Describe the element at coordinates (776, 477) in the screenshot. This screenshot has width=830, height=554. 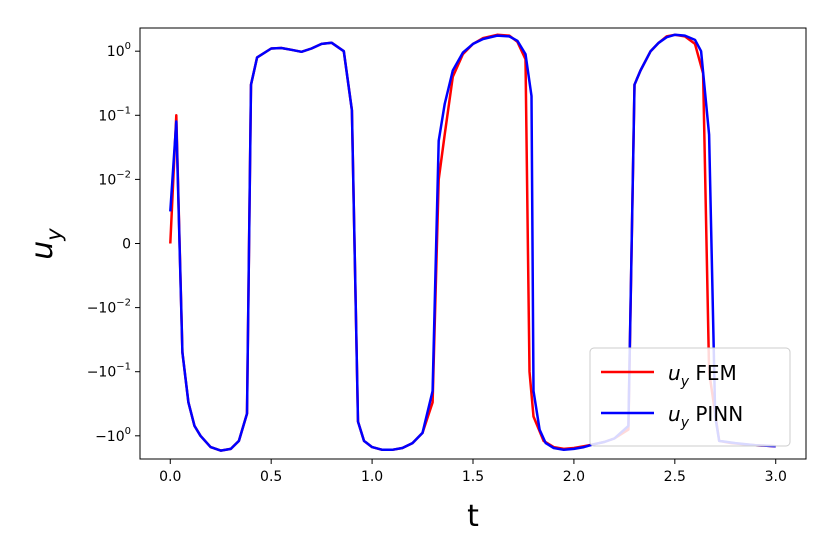
I see `x-tick-label: 3.0` at that location.